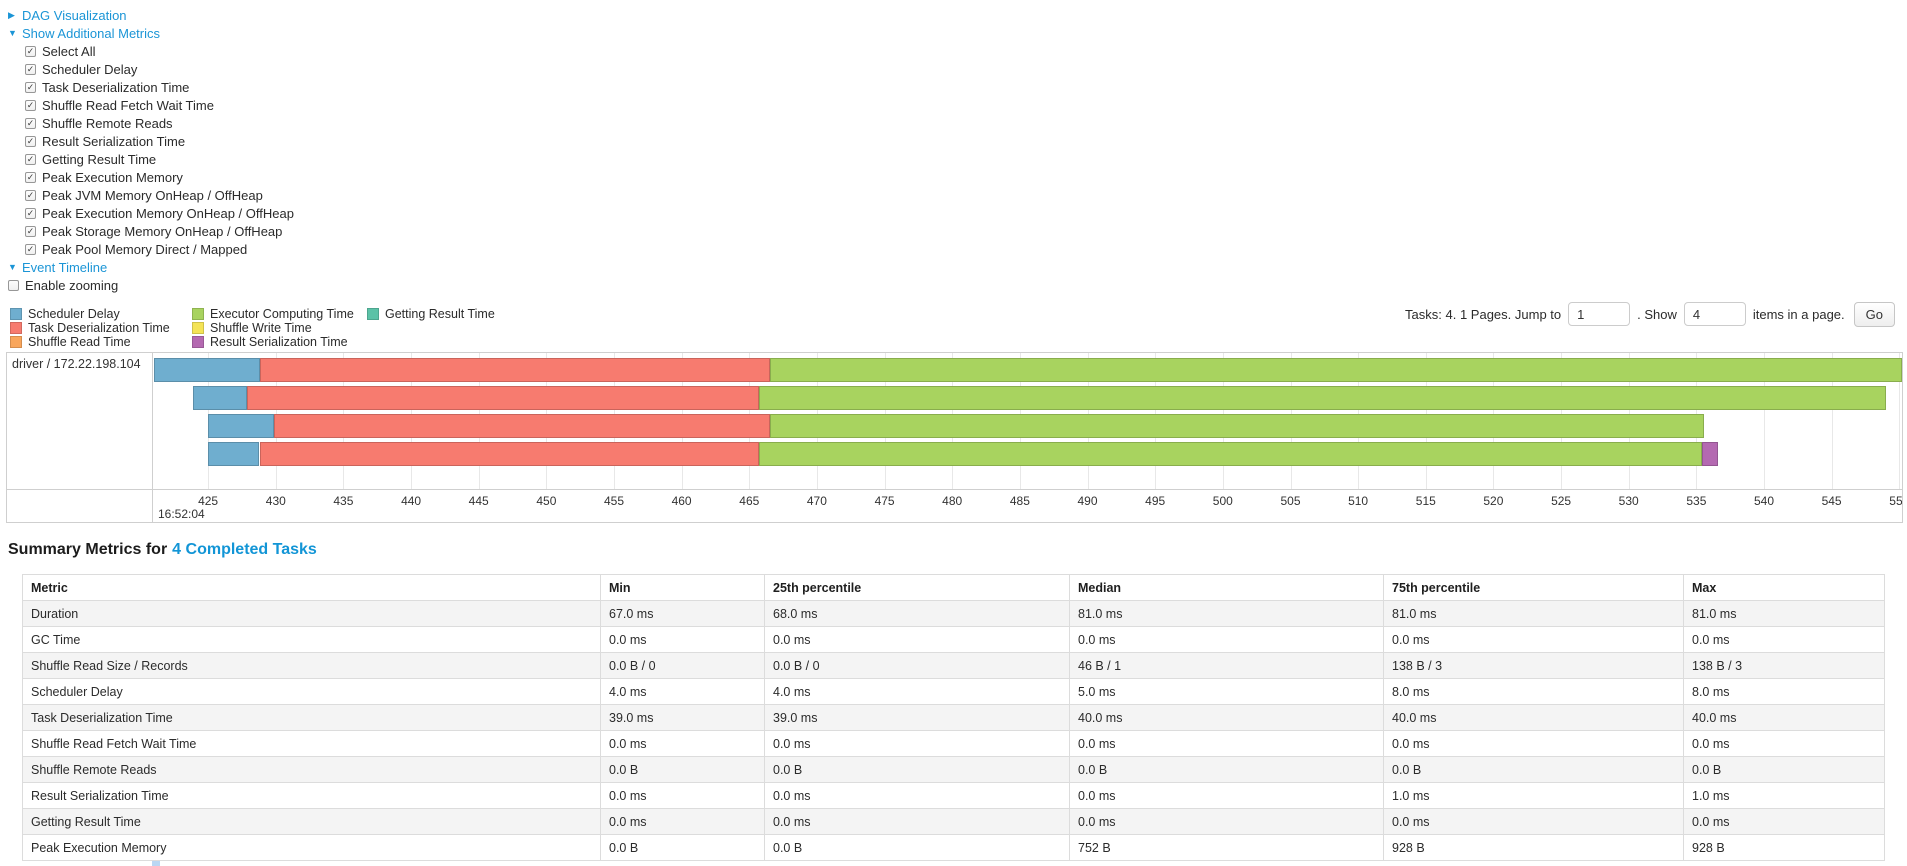 This screenshot has width=1907, height=866. Describe the element at coordinates (74, 314) in the screenshot. I see `legend-label: Scheduler Delay` at that location.